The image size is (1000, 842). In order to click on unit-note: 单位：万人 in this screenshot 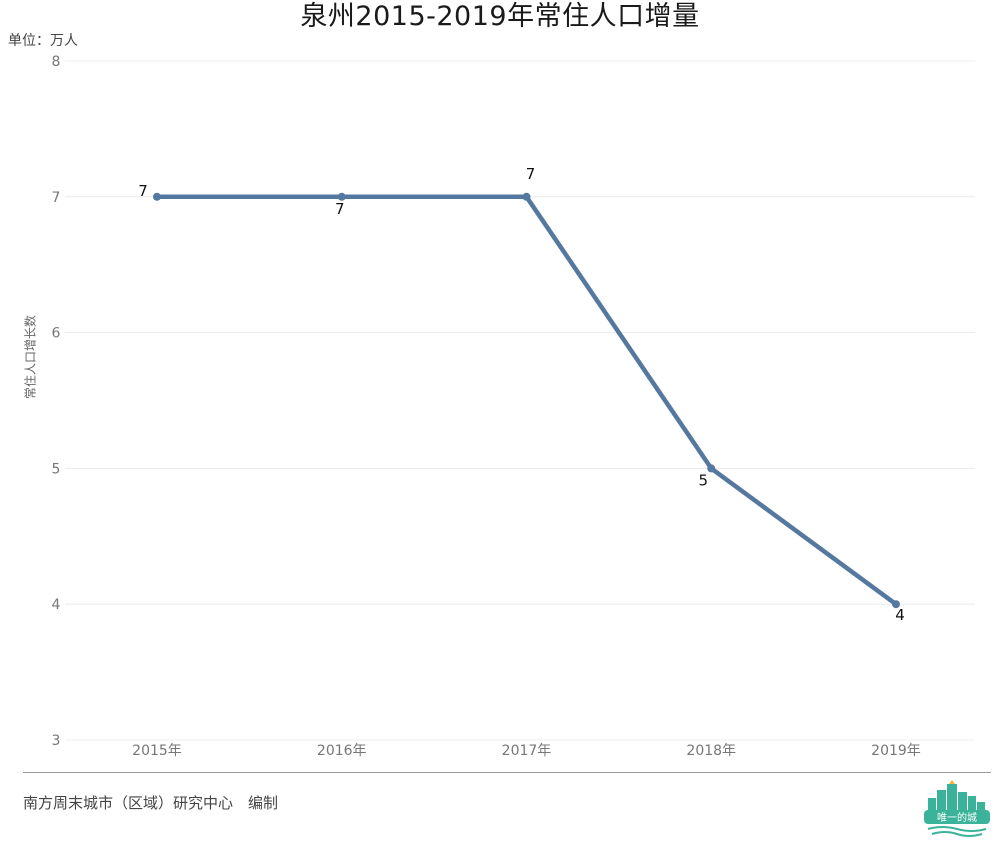, I will do `click(43, 41)`.